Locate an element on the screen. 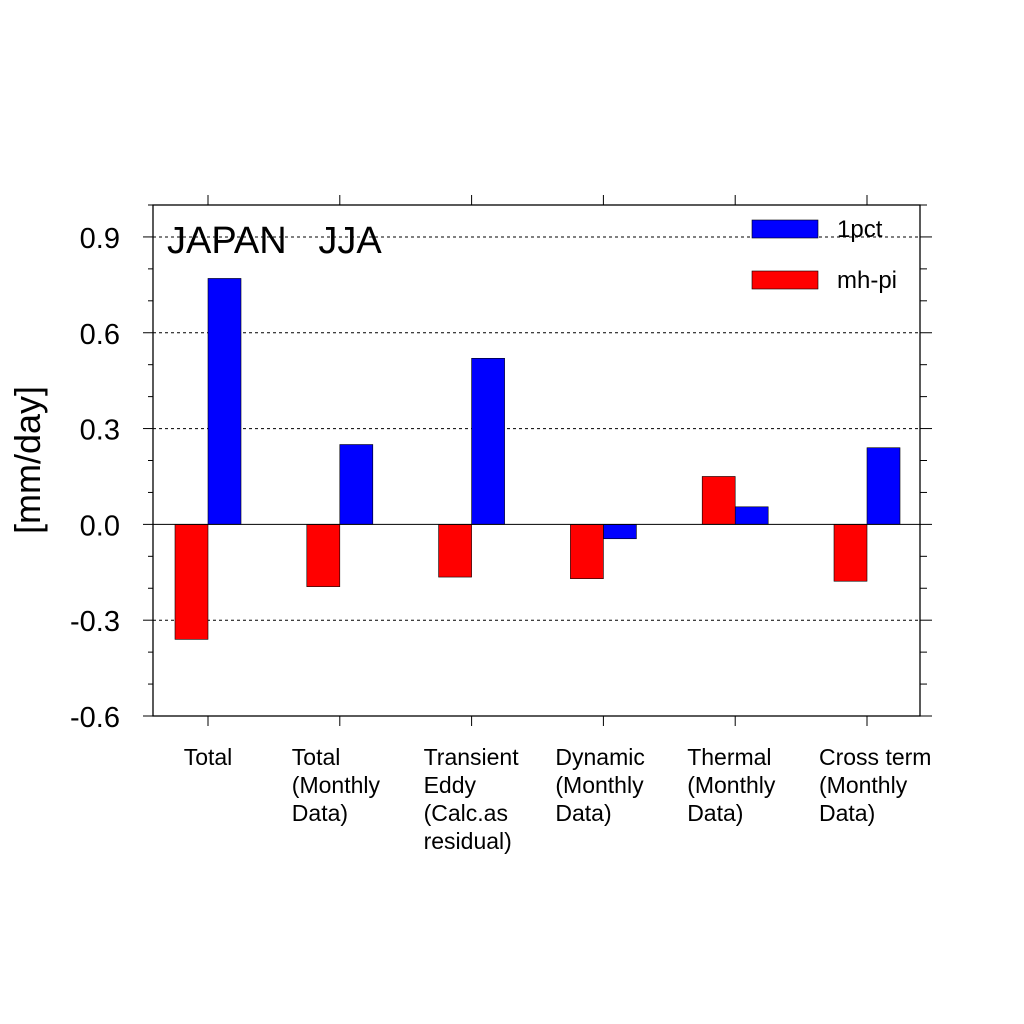 The width and height of the screenshot is (1024, 1024). legend-swatch-mh-pi is located at coordinates (785, 280).